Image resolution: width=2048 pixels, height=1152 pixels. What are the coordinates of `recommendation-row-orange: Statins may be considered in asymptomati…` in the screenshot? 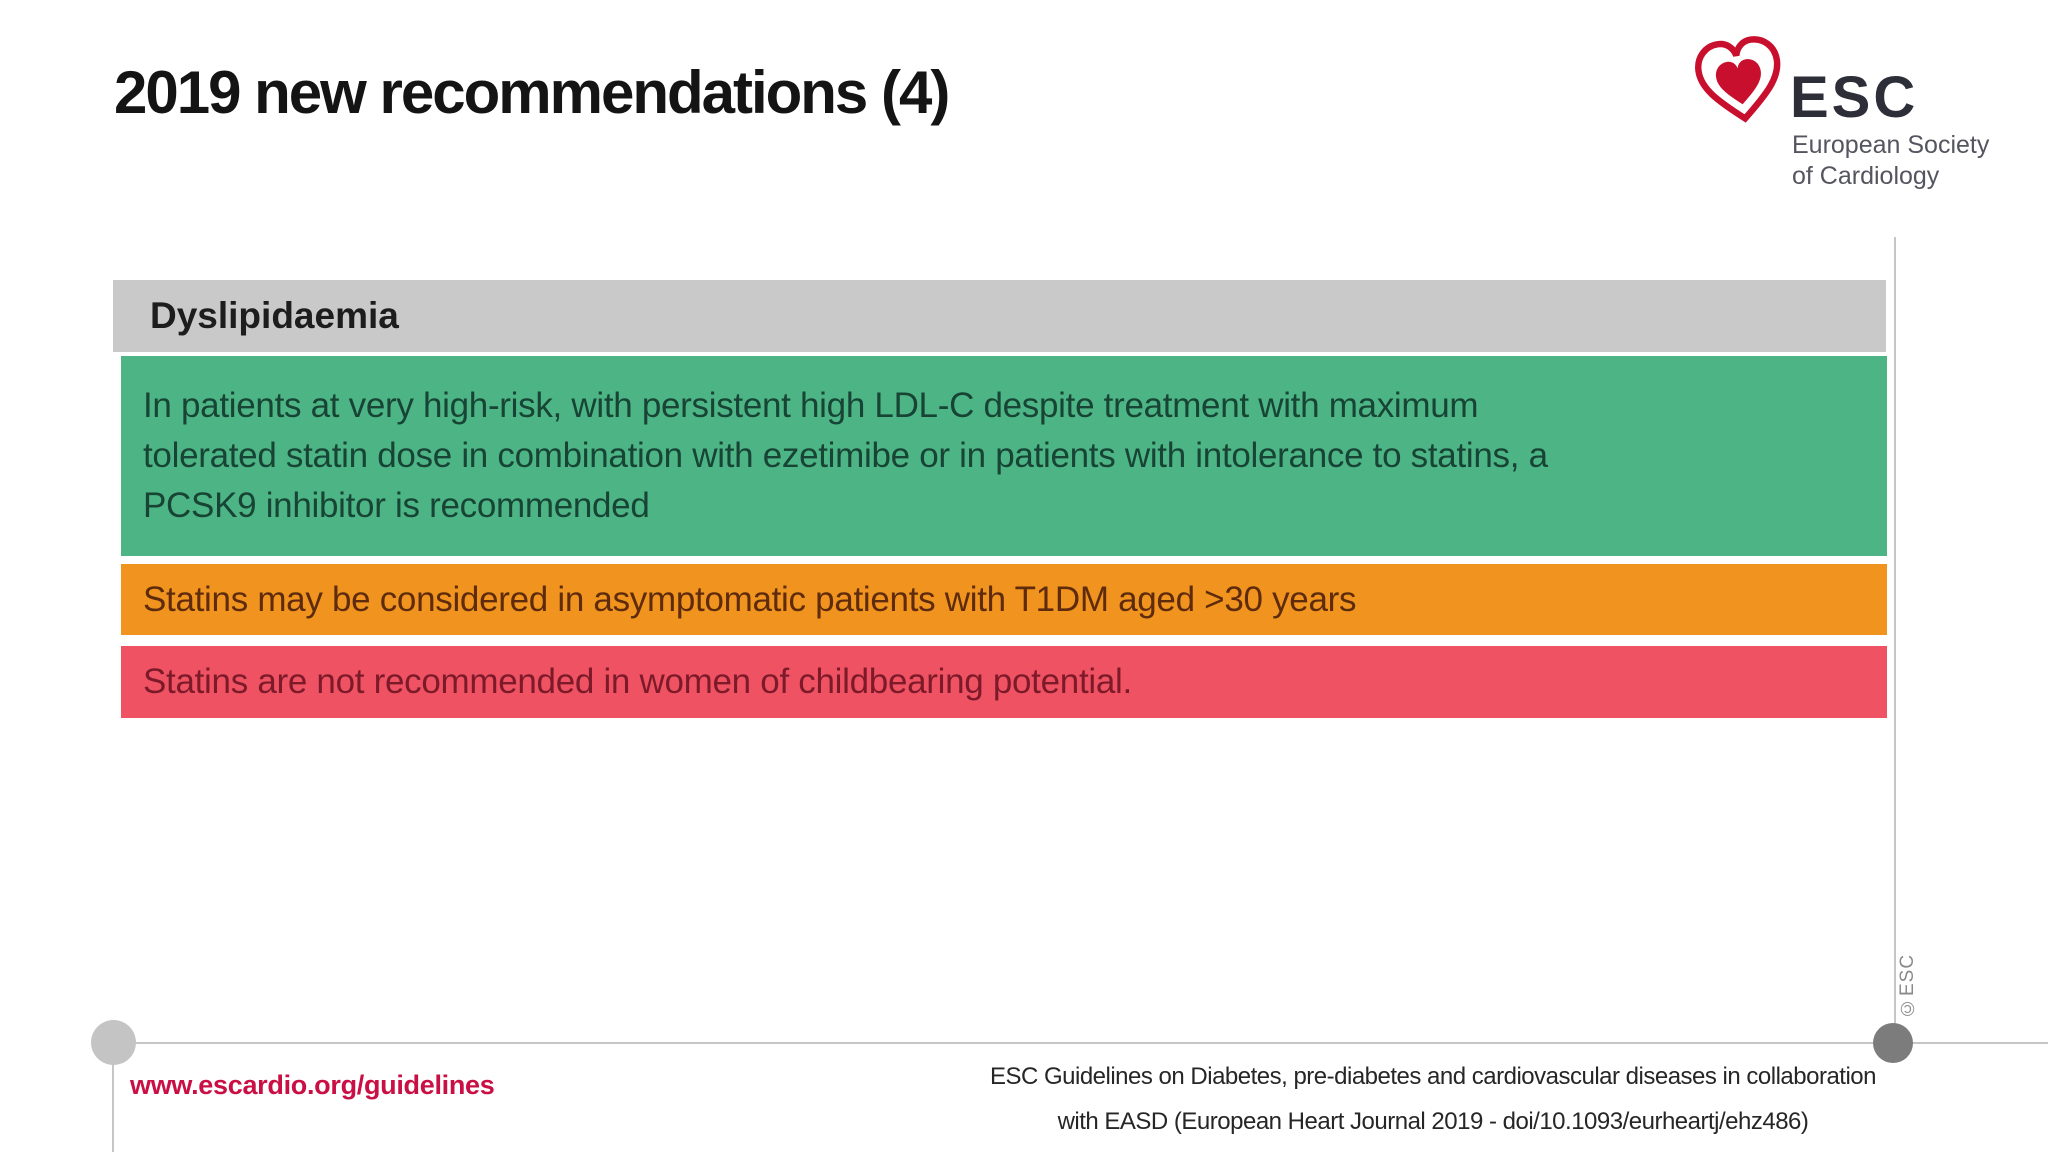 It's located at (1004, 599).